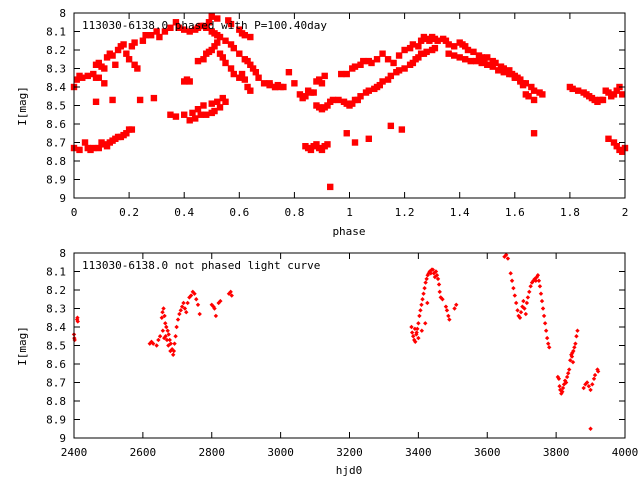  What do you see at coordinates (56, 106) in the screenshot?
I see `phased-y-tick-label: 8.5` at bounding box center [56, 106].